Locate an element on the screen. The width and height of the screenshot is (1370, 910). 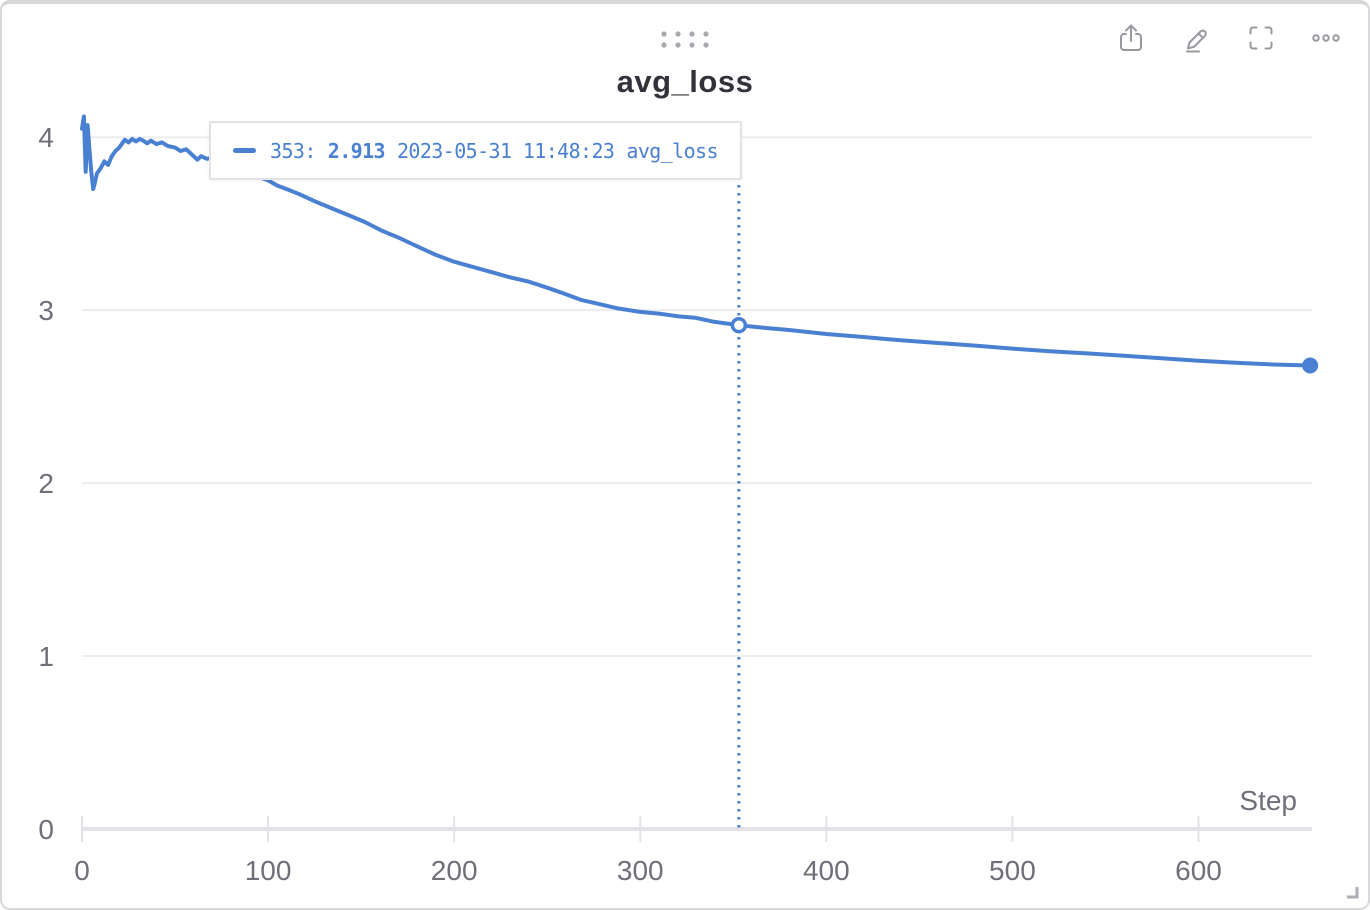
tooltip-step: 353: is located at coordinates (293, 150).